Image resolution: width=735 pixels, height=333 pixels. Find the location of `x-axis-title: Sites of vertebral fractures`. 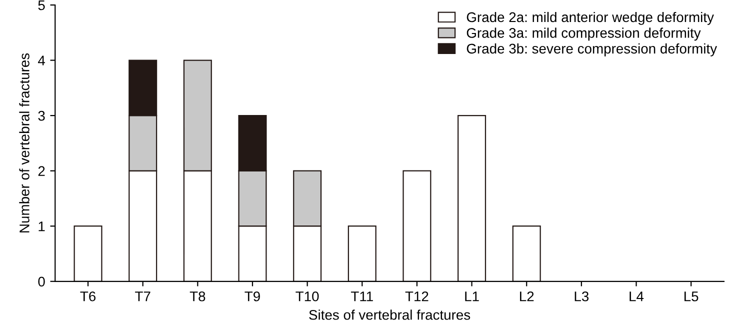

x-axis-title: Sites of vertebral fractures is located at coordinates (389, 315).